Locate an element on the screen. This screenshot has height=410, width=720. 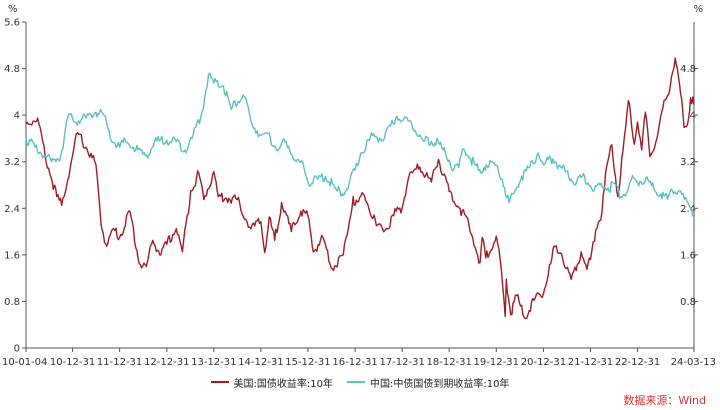
chart-legend: 美国:国债收益率:10年 中国:中债国债到期收益率:10年 is located at coordinates (360, 382).